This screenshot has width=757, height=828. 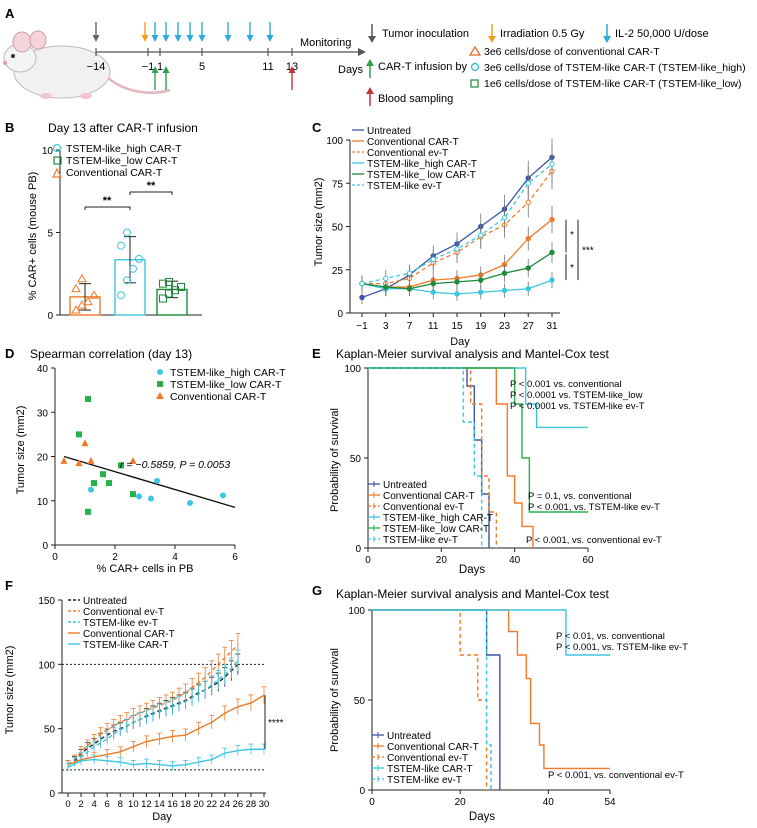 I want to click on legend-label: TSTEM-like ev-T, so click(x=420, y=540).